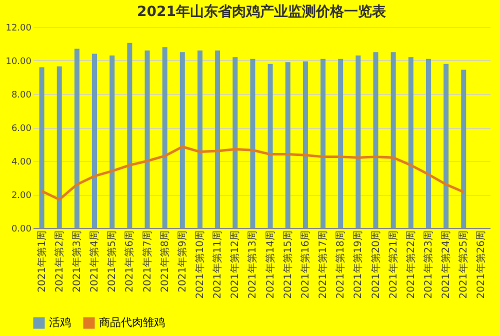  Describe the element at coordinates (262, 11) in the screenshot. I see `chart-title: 2021年山东省肉鸡产业监测价格一览表` at that location.